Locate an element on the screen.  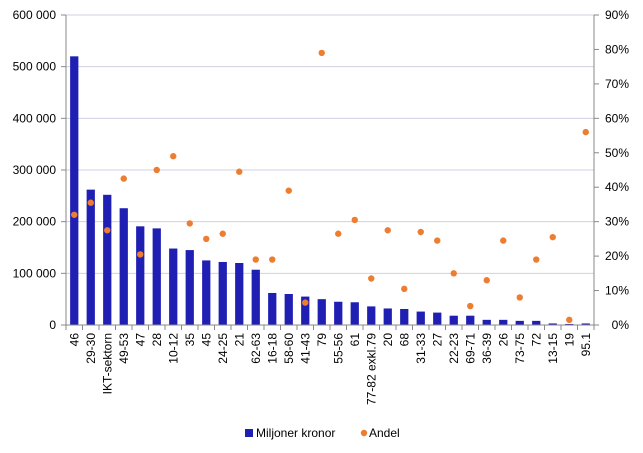
x-tick-label: 22-23 is located at coordinates (454, 348).